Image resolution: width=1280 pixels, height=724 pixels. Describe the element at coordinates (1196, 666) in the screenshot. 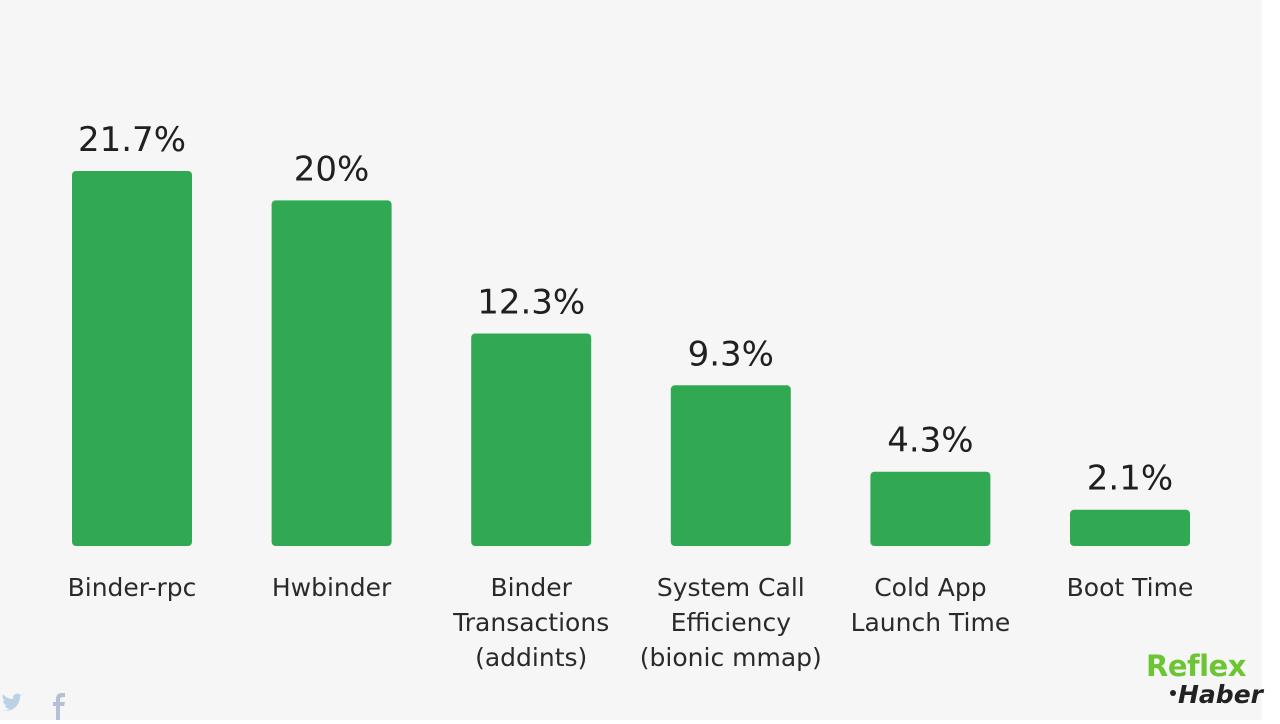

I see `logo-text-top: Reflex` at that location.